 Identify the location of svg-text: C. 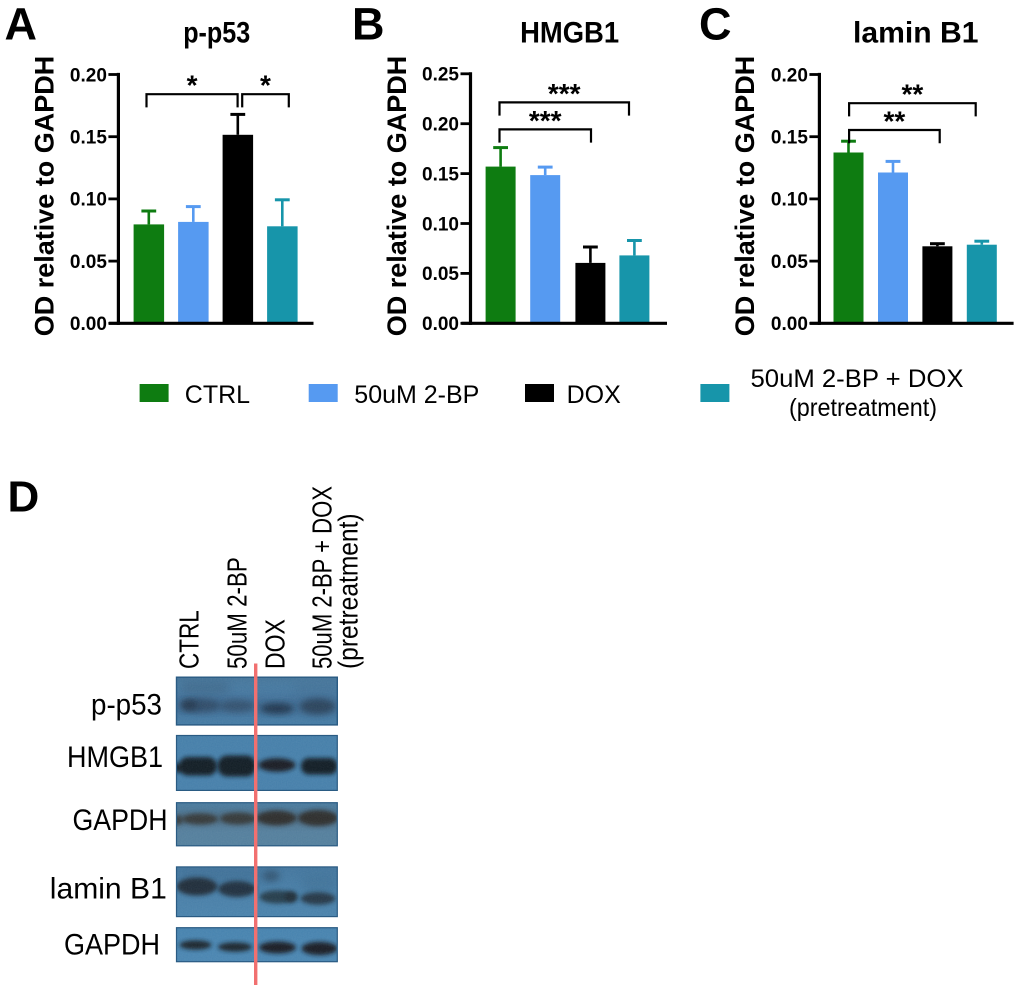
(715, 25).